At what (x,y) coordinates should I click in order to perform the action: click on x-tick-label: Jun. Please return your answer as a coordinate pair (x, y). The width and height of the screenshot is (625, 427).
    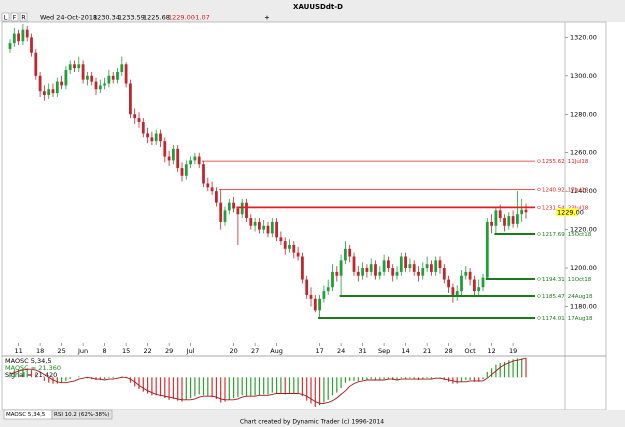
    Looking at the image, I should click on (82, 351).